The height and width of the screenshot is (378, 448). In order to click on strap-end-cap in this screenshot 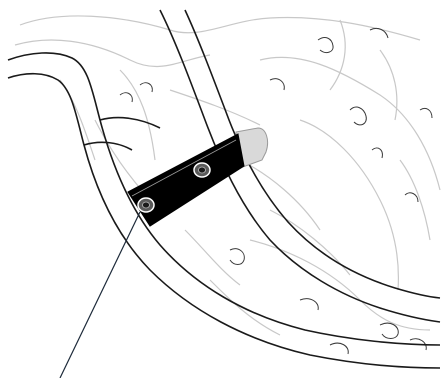, I will do `click(252, 148)`.